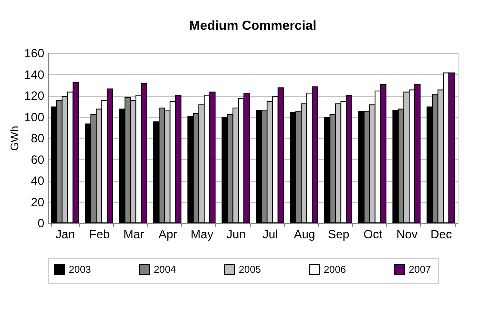  What do you see at coordinates (236, 235) in the screenshot?
I see `x-tick-label: Jun` at bounding box center [236, 235].